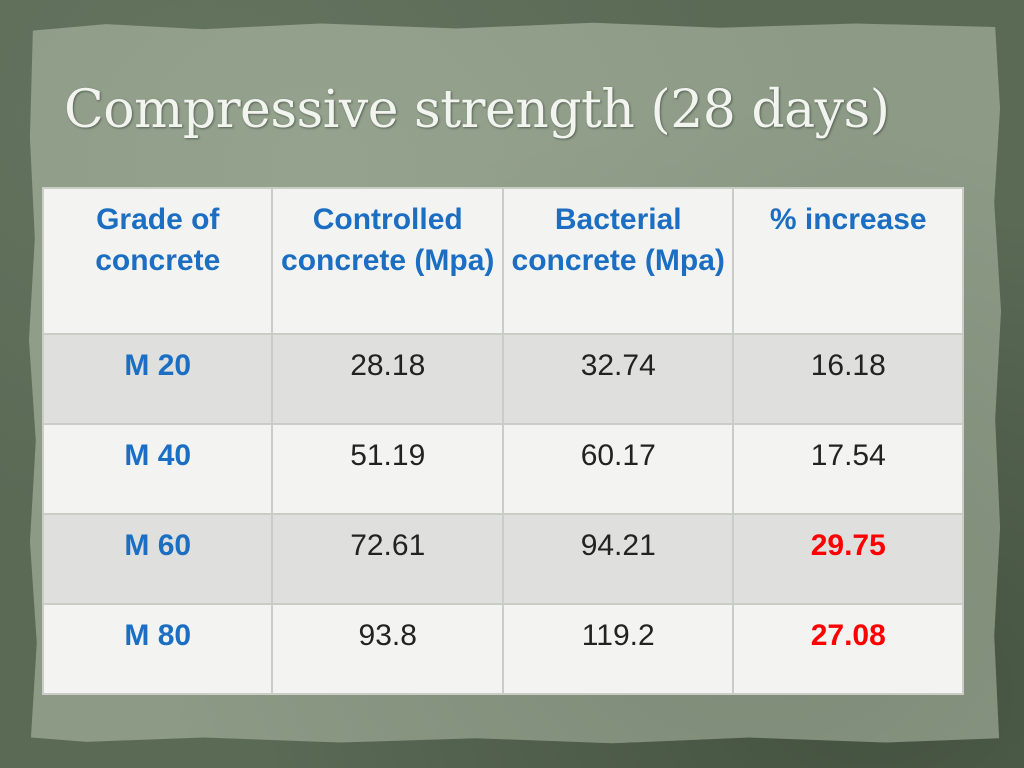 The width and height of the screenshot is (1024, 768). Describe the element at coordinates (618, 469) in the screenshot. I see `bacterial-cell: 60.17` at that location.